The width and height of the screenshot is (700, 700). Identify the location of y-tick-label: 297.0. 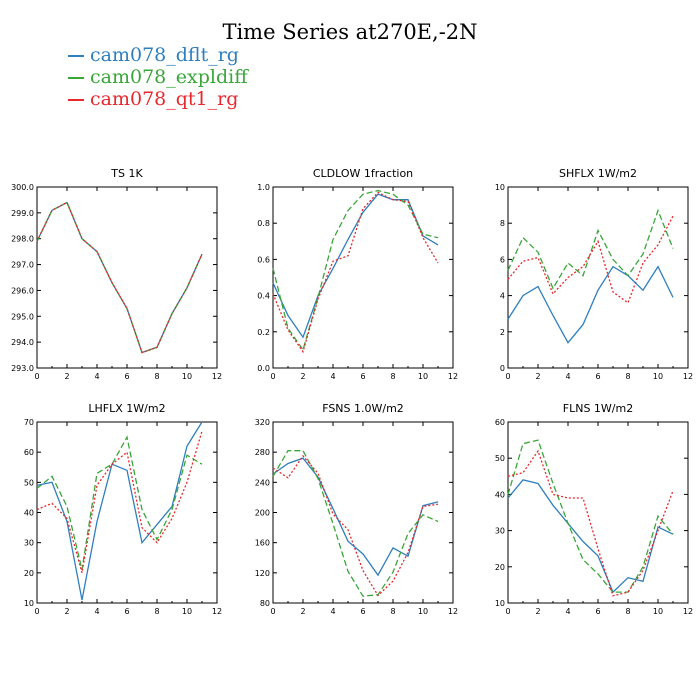
(22, 265).